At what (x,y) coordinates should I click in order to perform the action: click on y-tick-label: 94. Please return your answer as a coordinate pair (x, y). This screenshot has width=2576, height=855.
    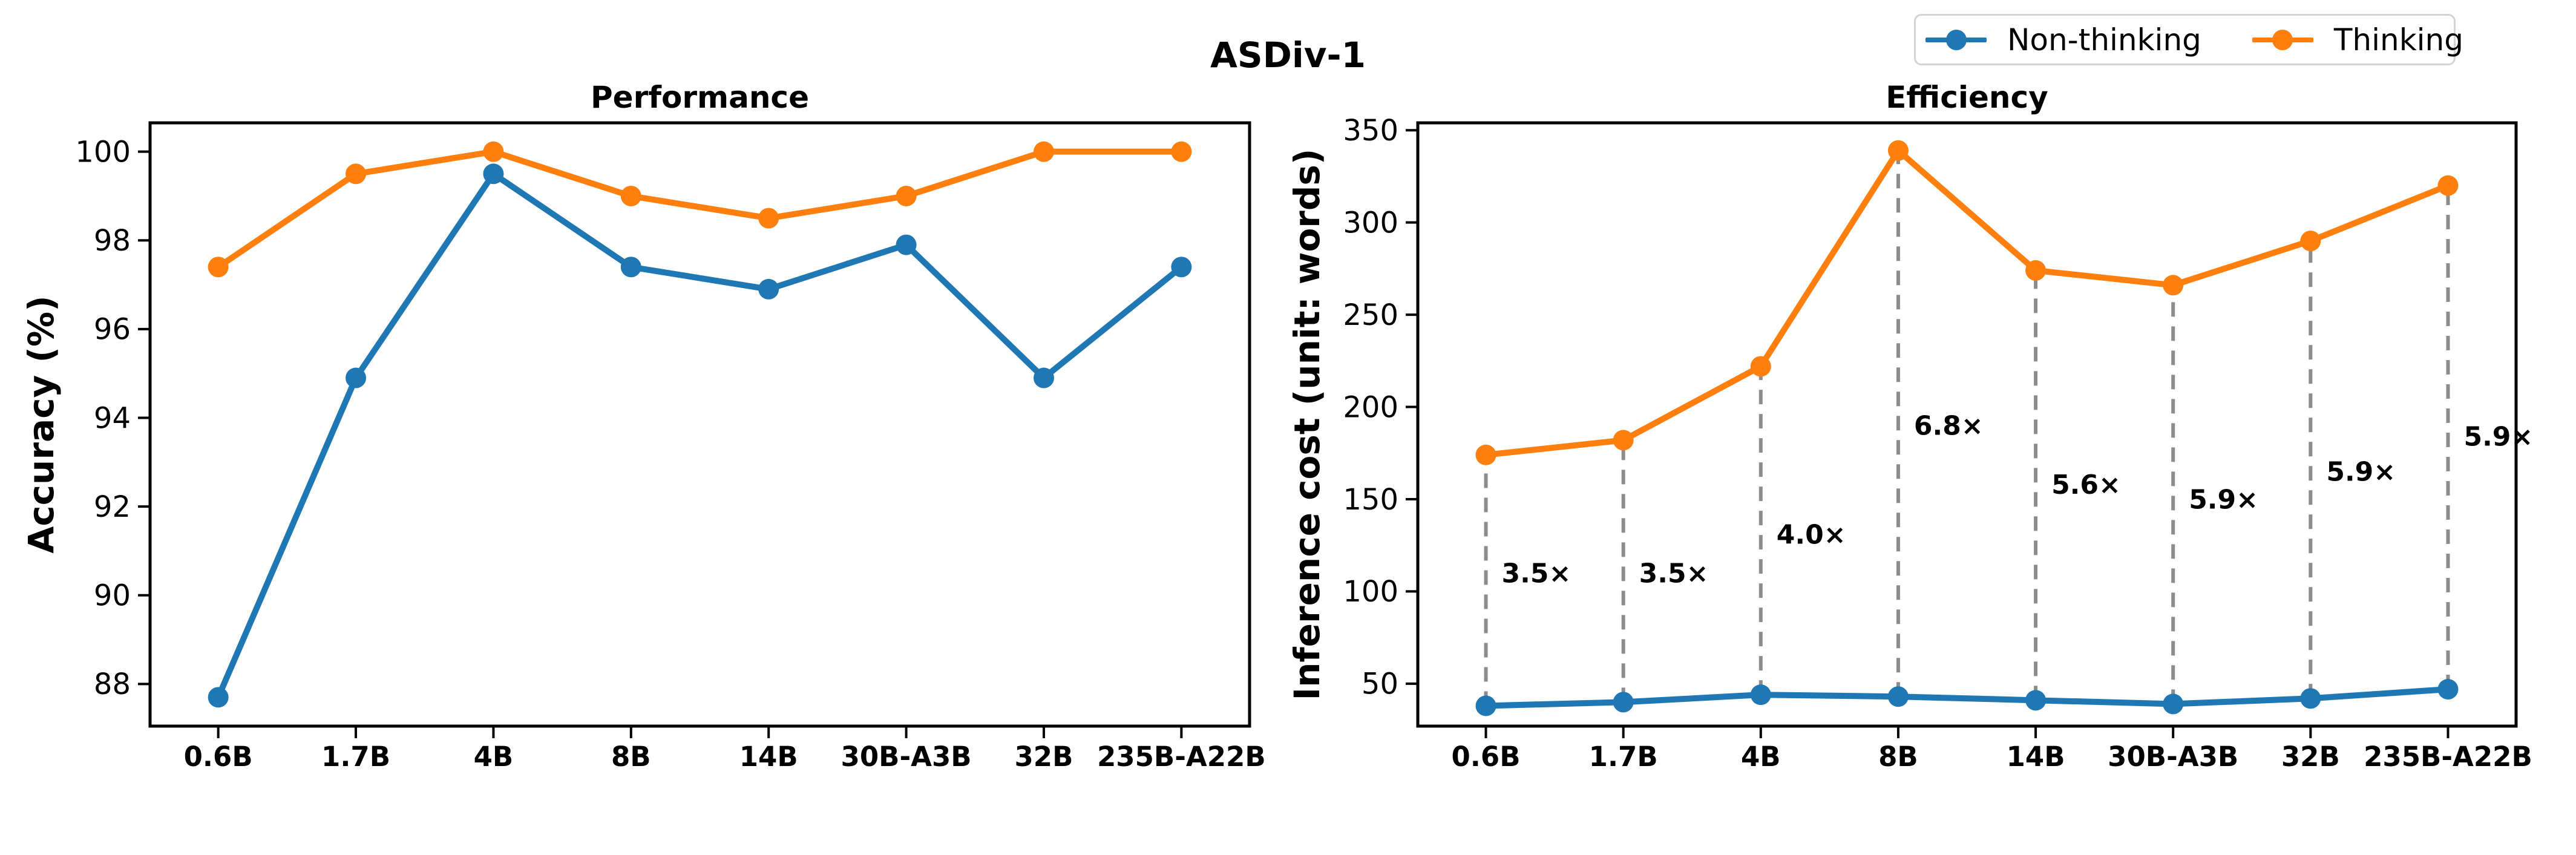
    Looking at the image, I should click on (112, 418).